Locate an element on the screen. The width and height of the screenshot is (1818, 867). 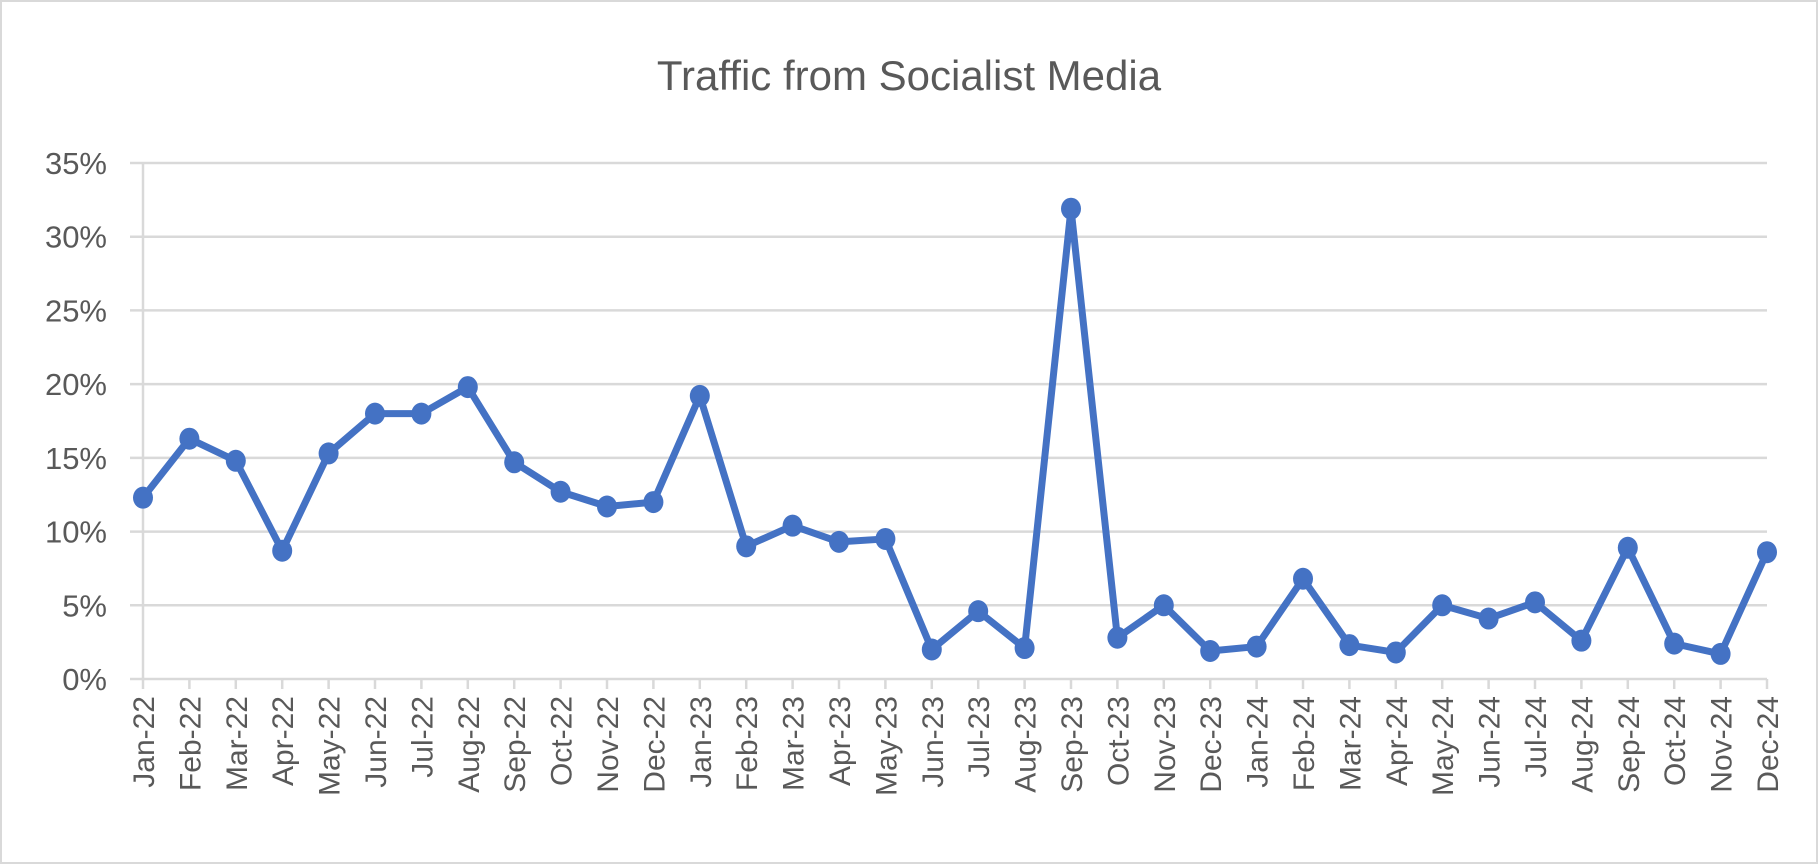
x-tick-label: Jan-23 is located at coordinates (701, 742).